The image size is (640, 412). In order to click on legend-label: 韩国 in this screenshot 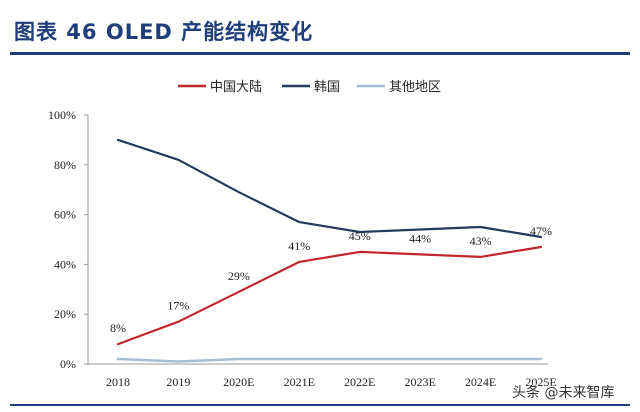, I will do `click(327, 87)`.